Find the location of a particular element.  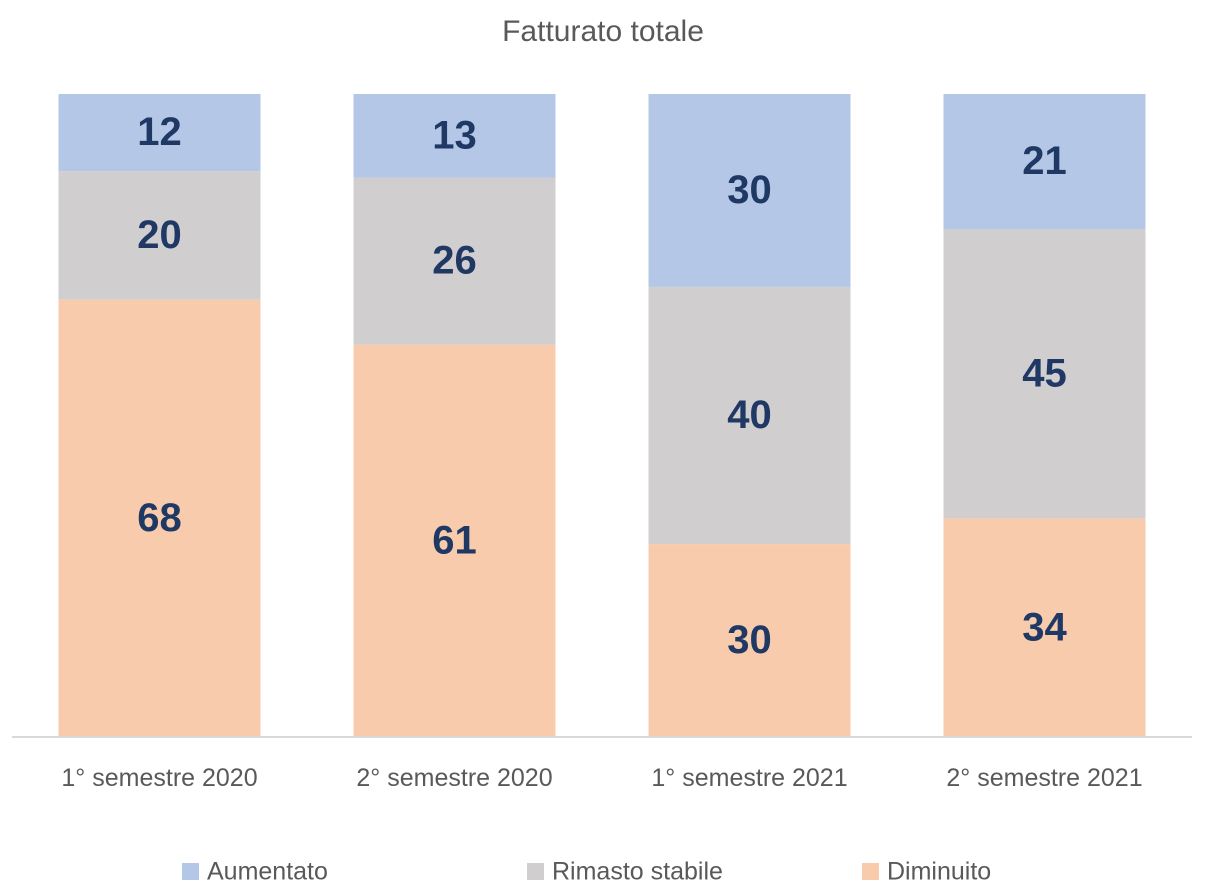

data-label: 20 is located at coordinates (159, 235).